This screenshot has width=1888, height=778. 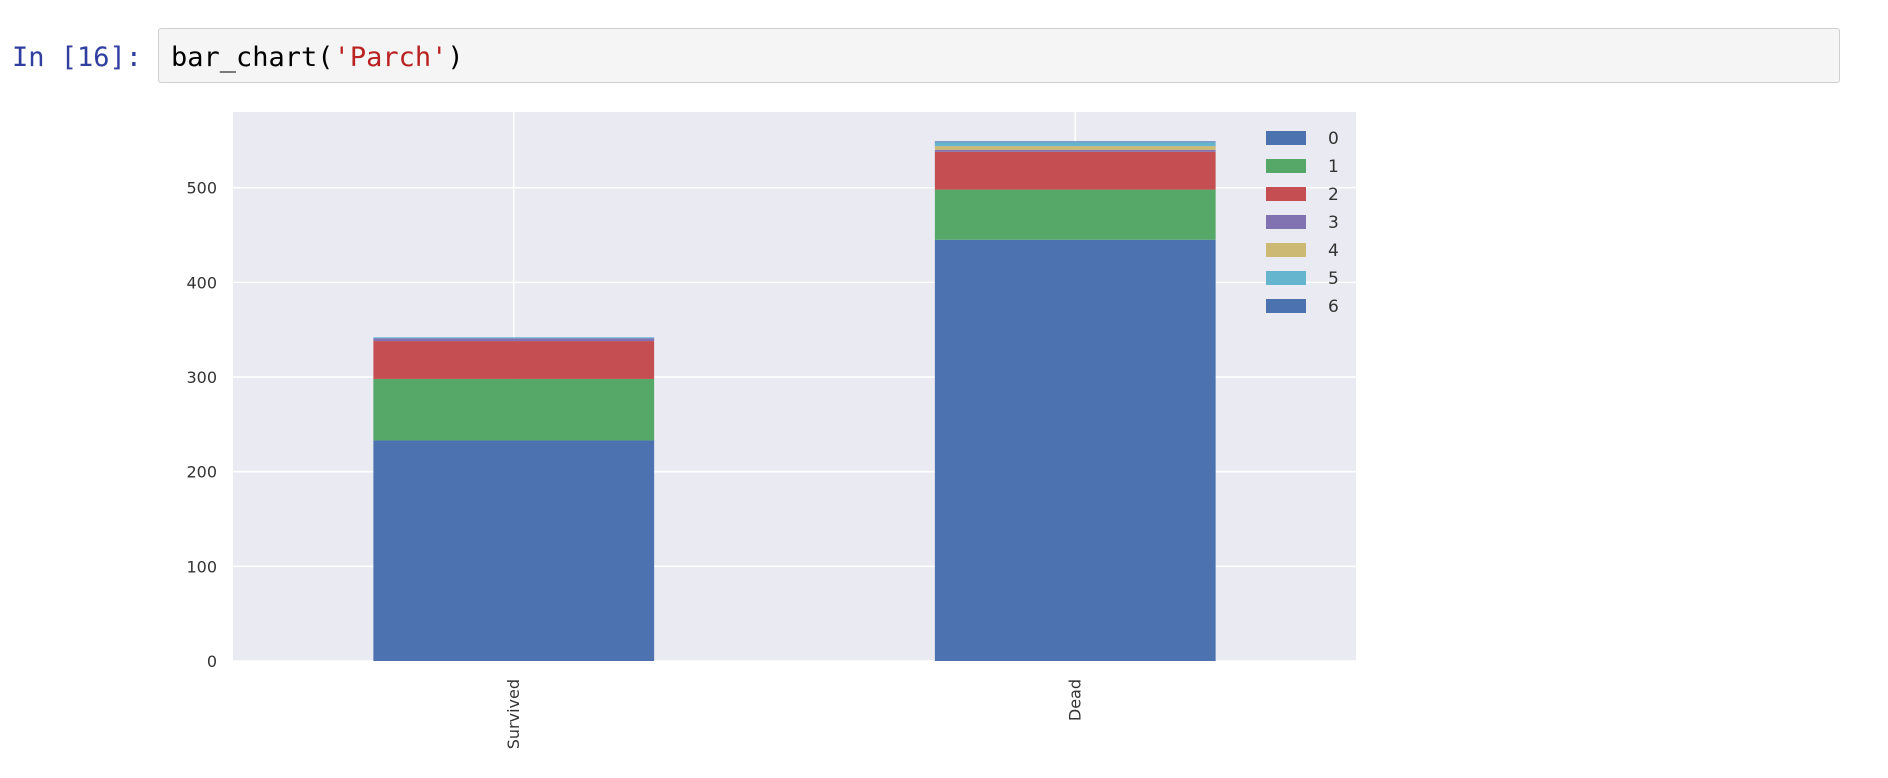 What do you see at coordinates (201, 188) in the screenshot?
I see `y-tick-label: 500` at bounding box center [201, 188].